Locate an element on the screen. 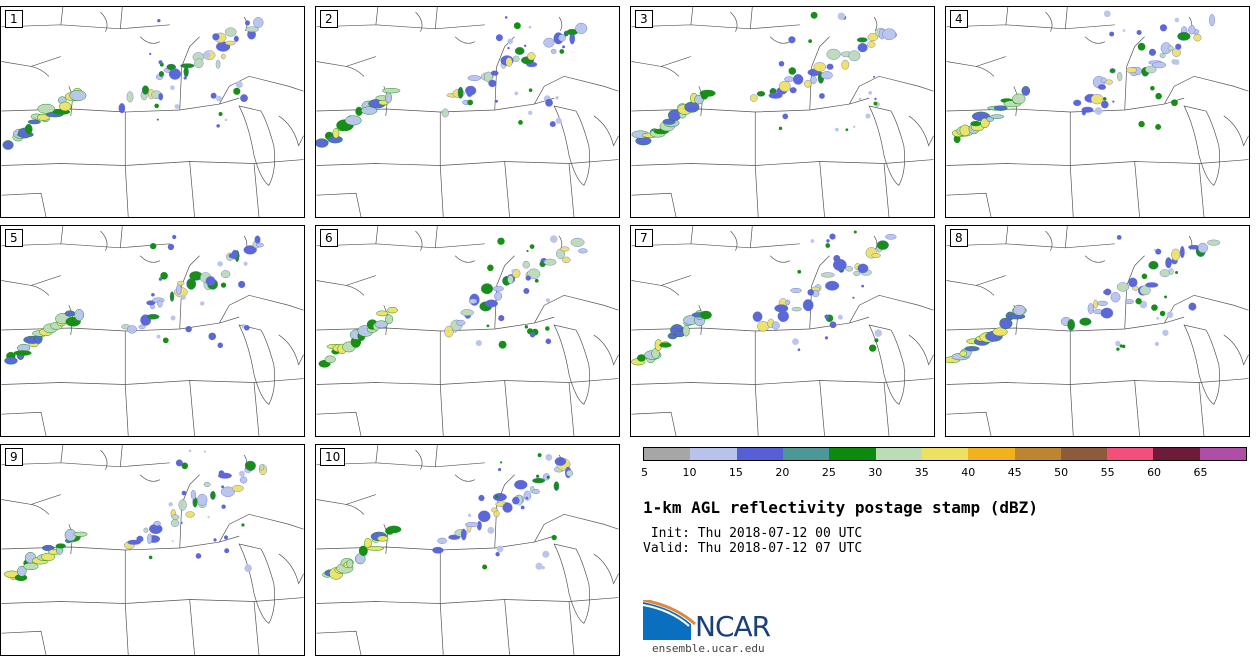 This screenshot has width=1260, height=657. colorbar-tick-label: 35 is located at coordinates (921, 472).